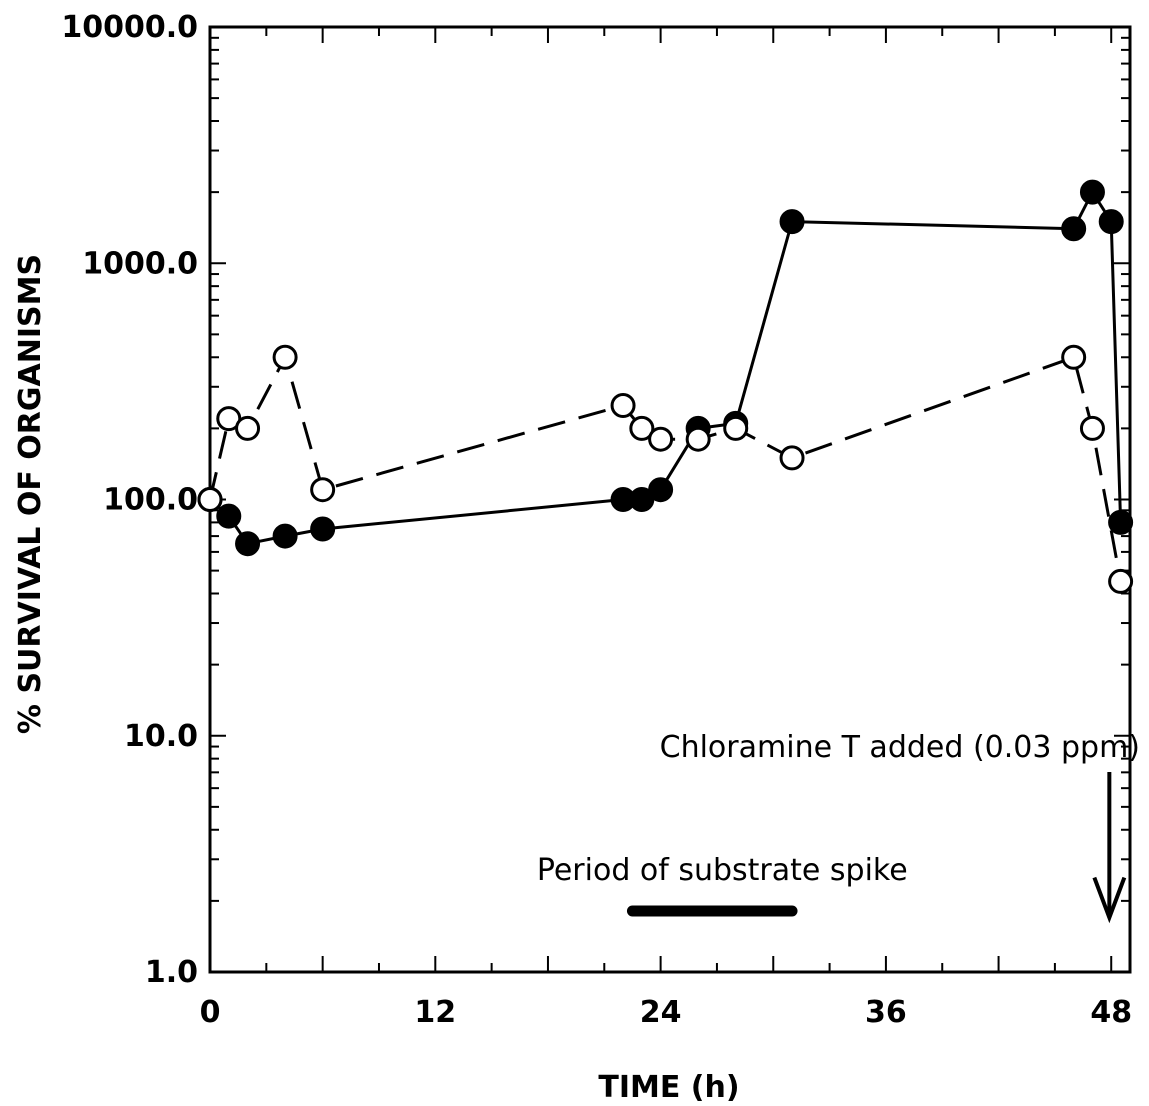 Image resolution: width=1149 pixels, height=1106 pixels. I want to click on annotation-chloramine-text: Chloramine T added (0.03 ppm), so click(900, 747).